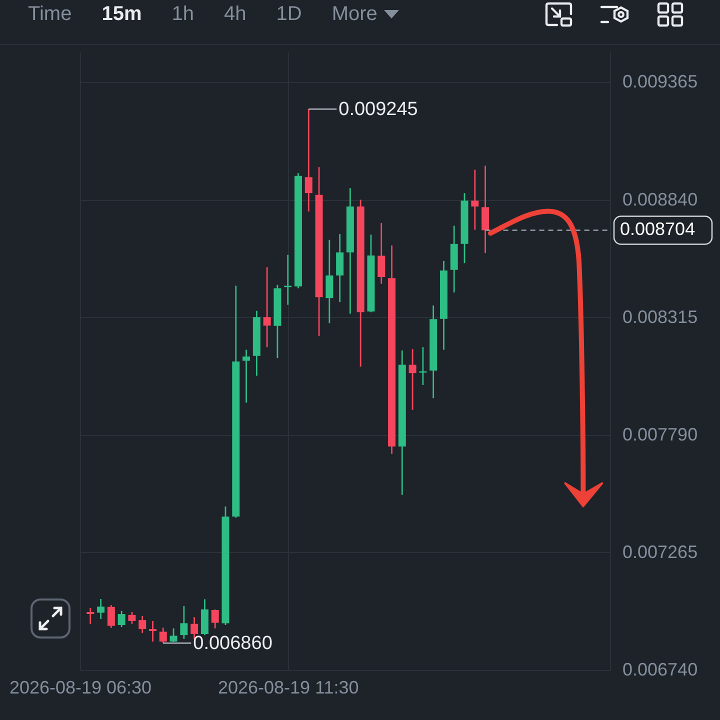 The height and width of the screenshot is (720, 720). I want to click on text: Time, so click(50, 14).